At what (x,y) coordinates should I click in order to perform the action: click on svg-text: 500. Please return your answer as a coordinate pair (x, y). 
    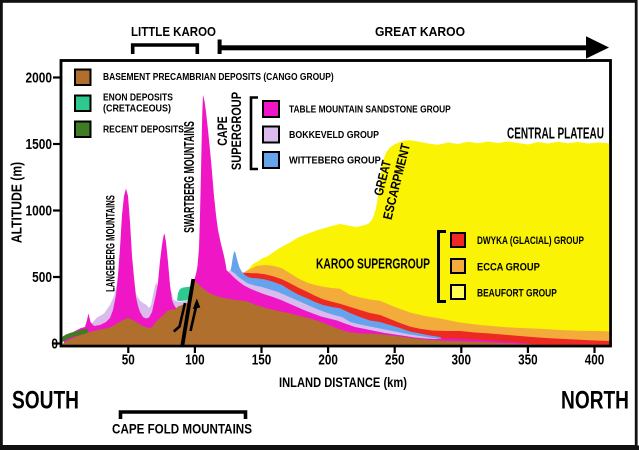
    Looking at the image, I should click on (42, 277).